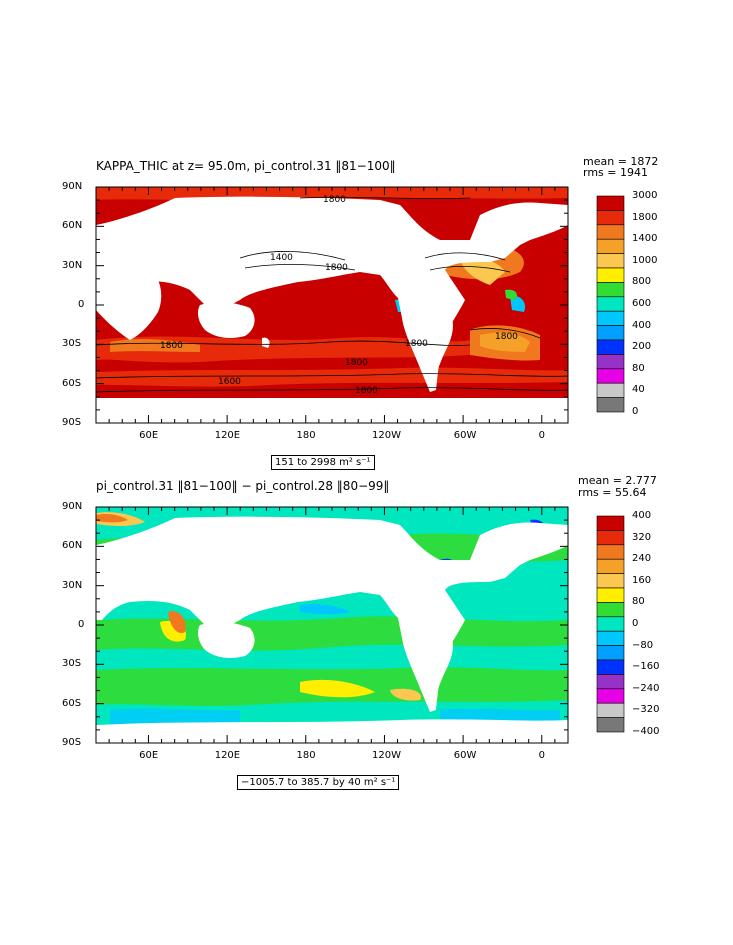 The width and height of the screenshot is (733, 945). What do you see at coordinates (646, 667) in the screenshot?
I see `colorbar-label: −160` at bounding box center [646, 667].